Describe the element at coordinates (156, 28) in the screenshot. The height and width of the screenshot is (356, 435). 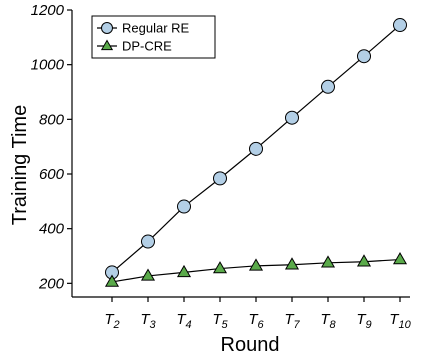
I see `legend-label: Regular RE` at that location.